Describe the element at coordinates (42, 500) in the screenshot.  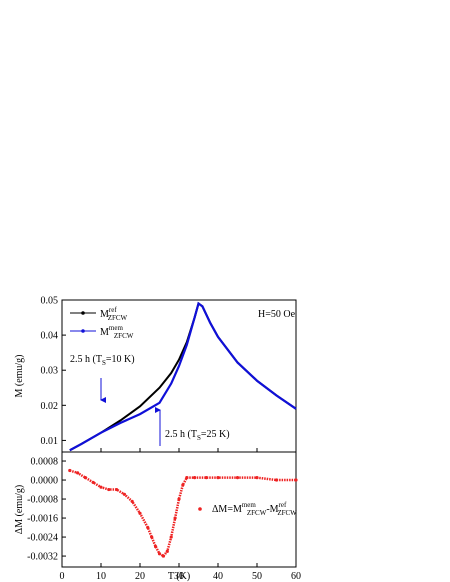
I see `y-tick-label: -0.0008` at that location.